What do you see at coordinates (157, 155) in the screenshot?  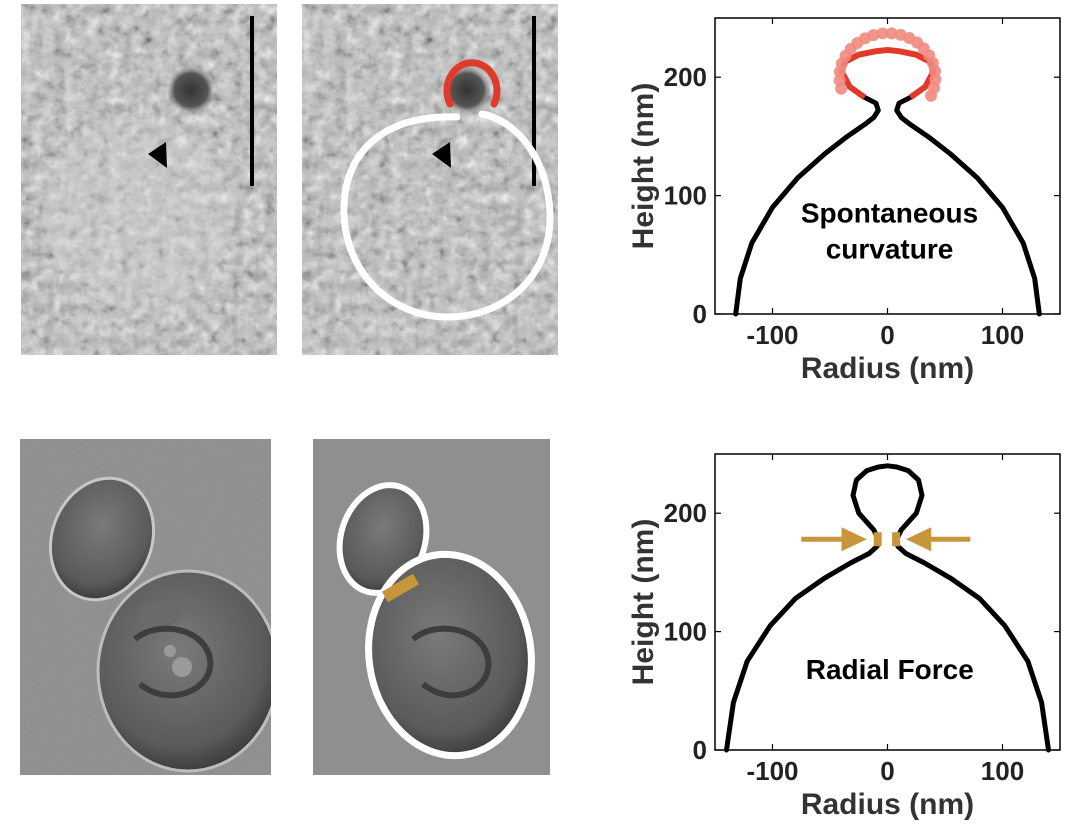 I see `arrowhead-marker-icon` at bounding box center [157, 155].